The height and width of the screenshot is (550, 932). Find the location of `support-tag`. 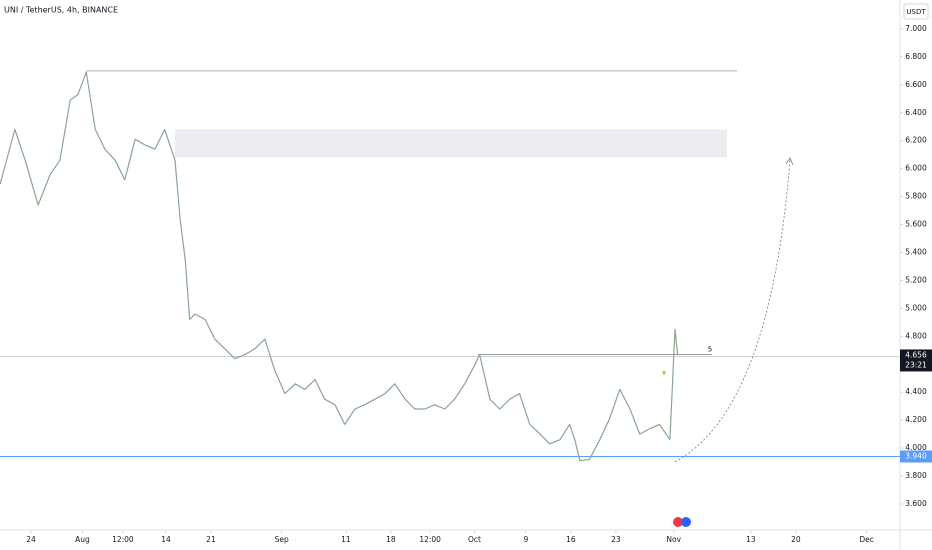

support-tag is located at coordinates (916, 456).